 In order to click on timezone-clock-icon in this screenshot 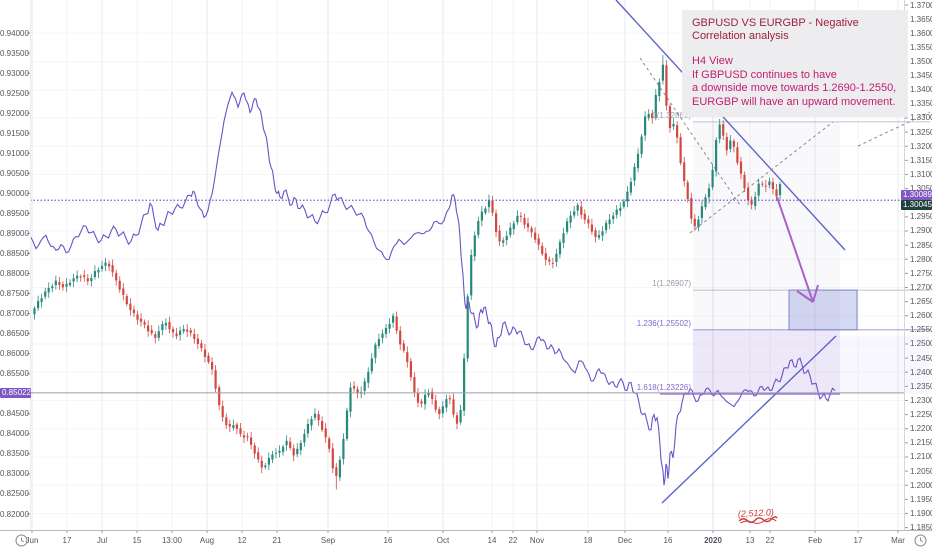, I will do `click(920, 540)`.